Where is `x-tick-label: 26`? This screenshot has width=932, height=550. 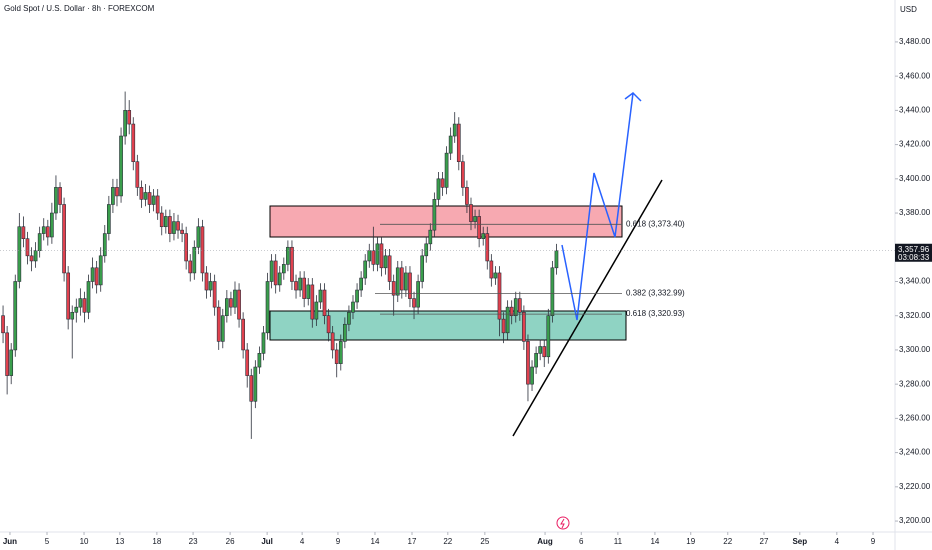
x-tick-label: 26 is located at coordinates (230, 541).